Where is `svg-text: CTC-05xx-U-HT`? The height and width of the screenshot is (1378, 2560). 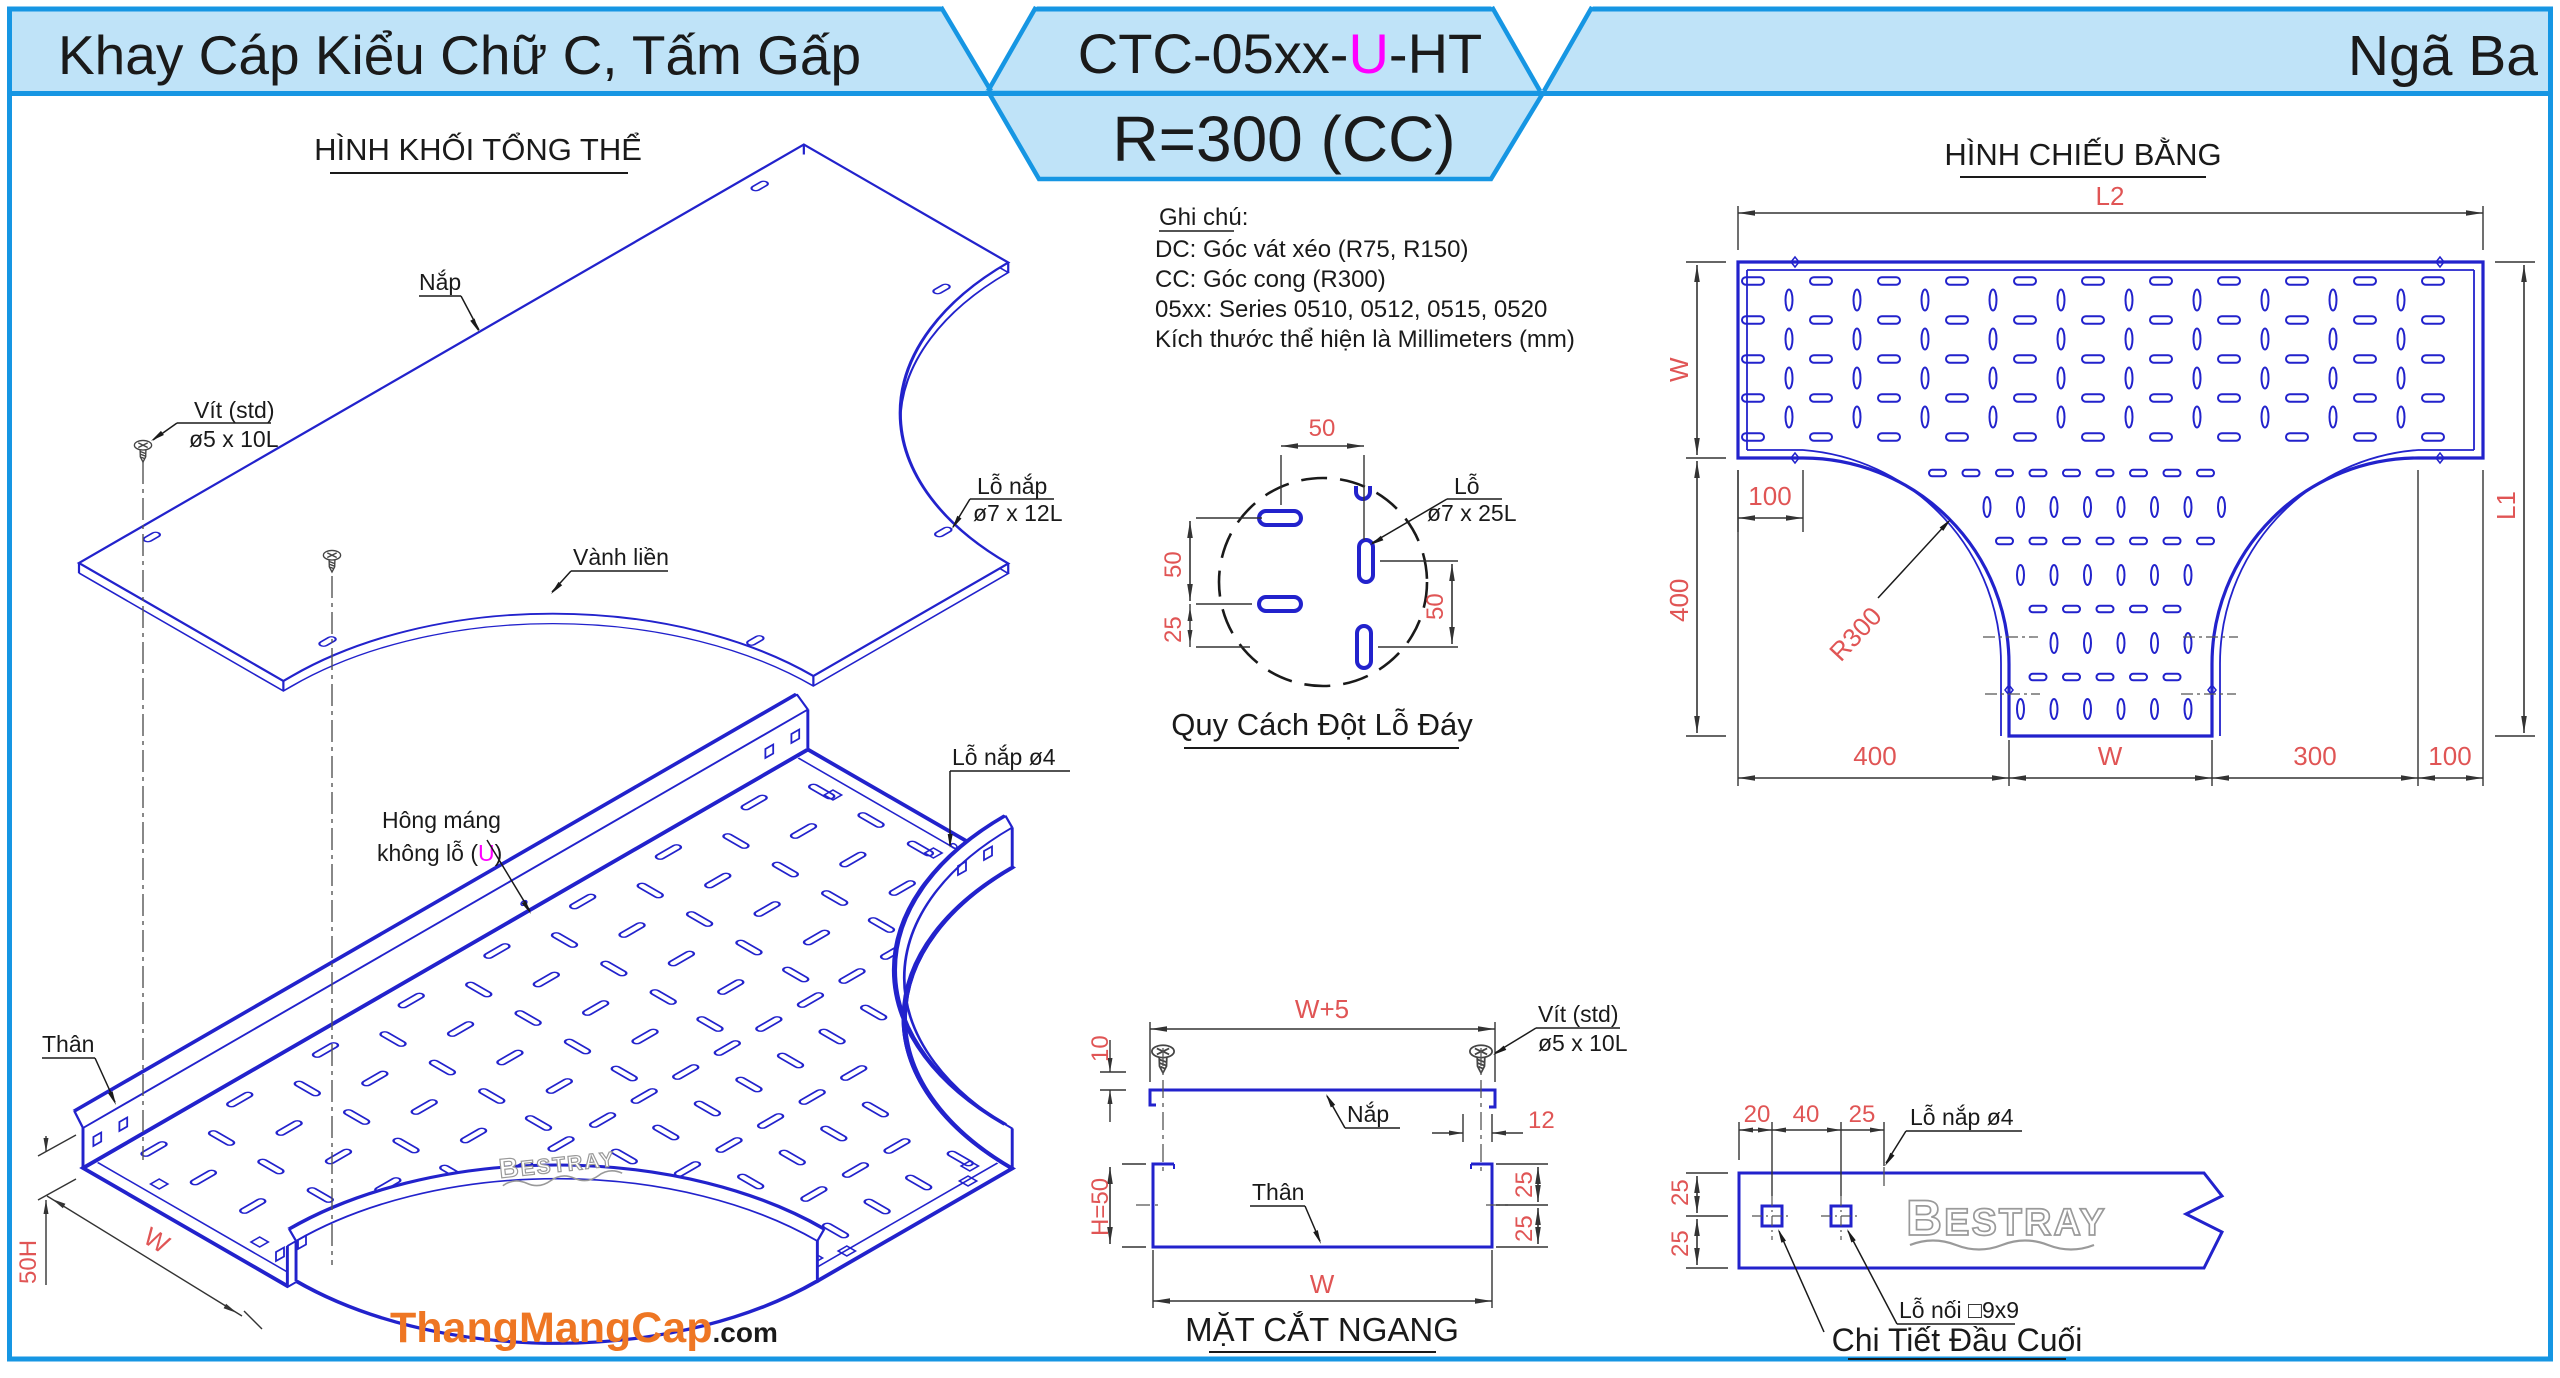
svg-text: CTC-05xx-U-HT is located at coordinates (1280, 53).